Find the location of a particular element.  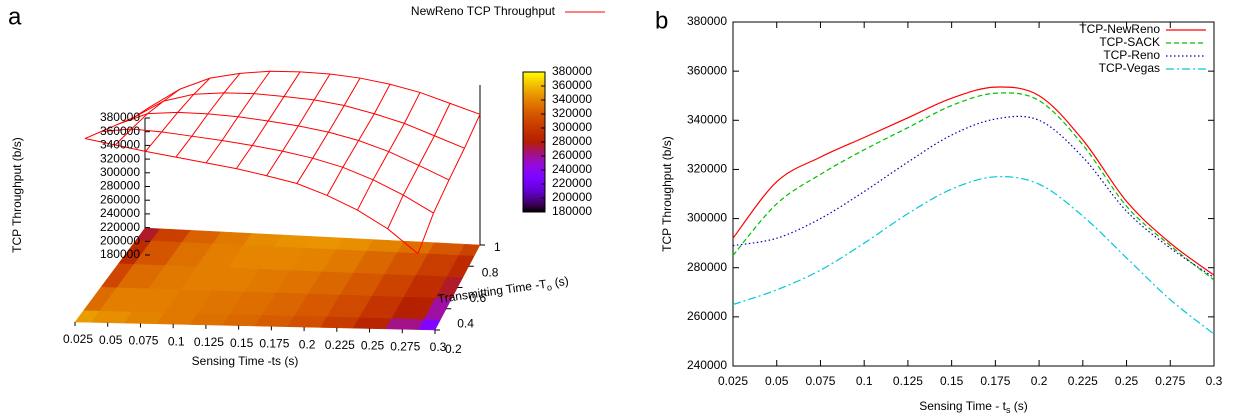

axis-label: Sensing Time - ts (s) is located at coordinates (973, 407).